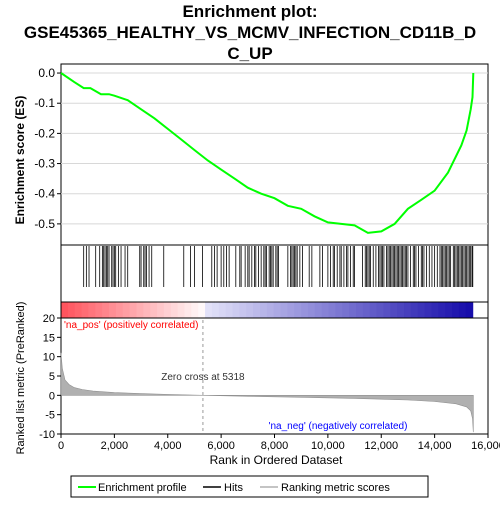 The height and width of the screenshot is (505, 500). What do you see at coordinates (49, 319) in the screenshot?
I see `metric-y-tick-label: 20` at bounding box center [49, 319].